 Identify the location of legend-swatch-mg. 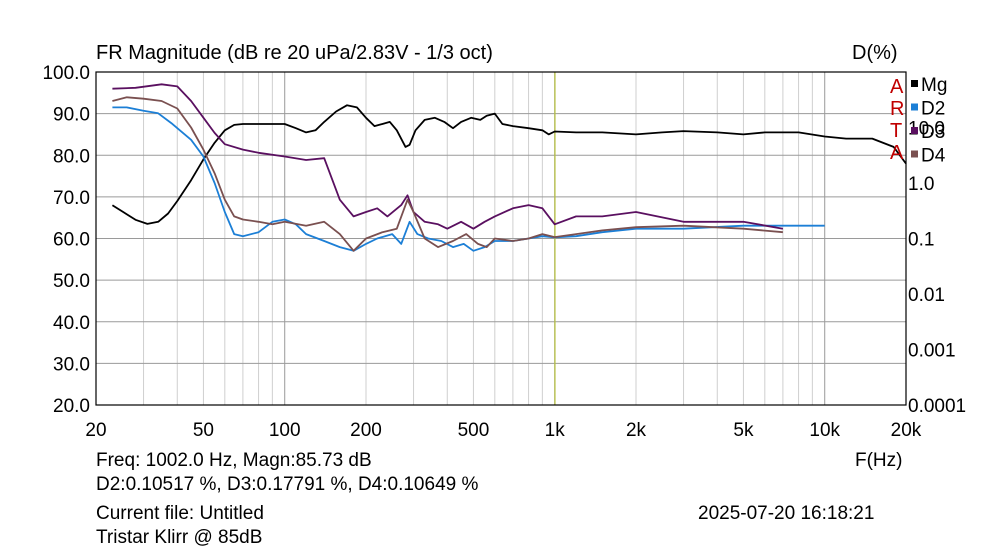
(914, 83).